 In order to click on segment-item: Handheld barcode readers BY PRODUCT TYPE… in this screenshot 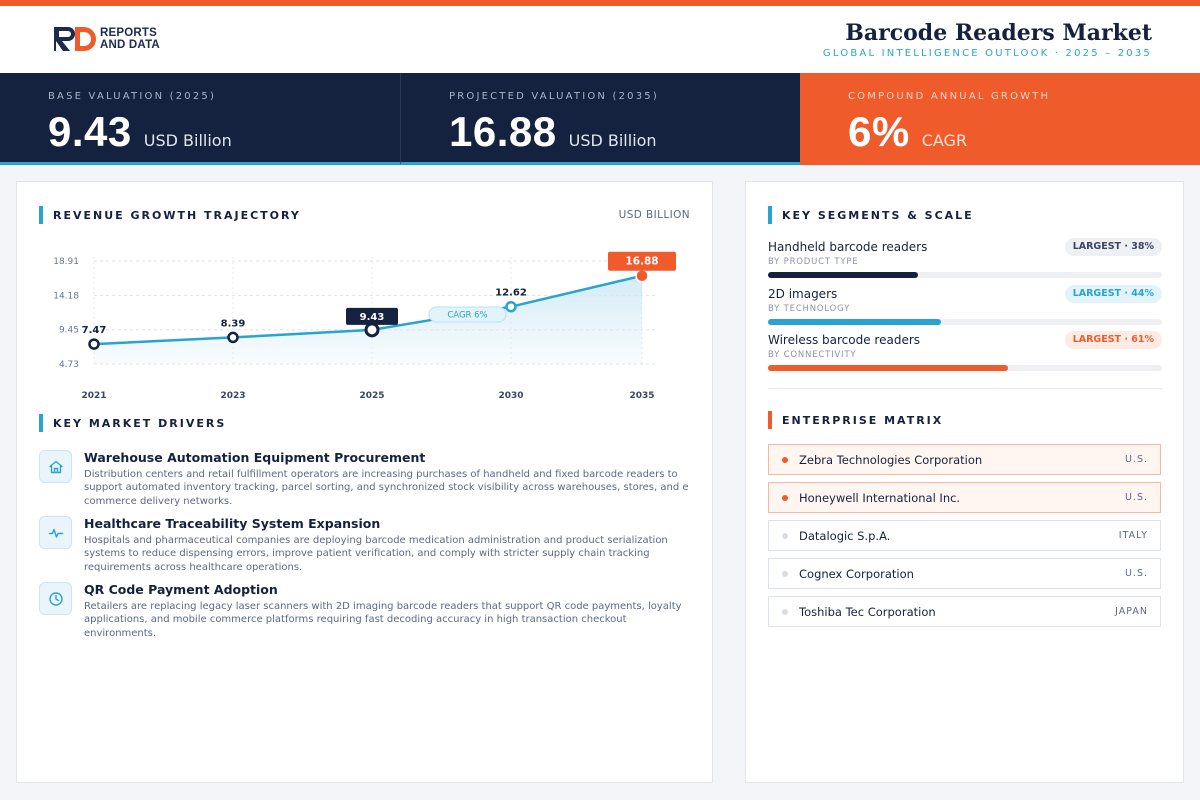, I will do `click(965, 259)`.